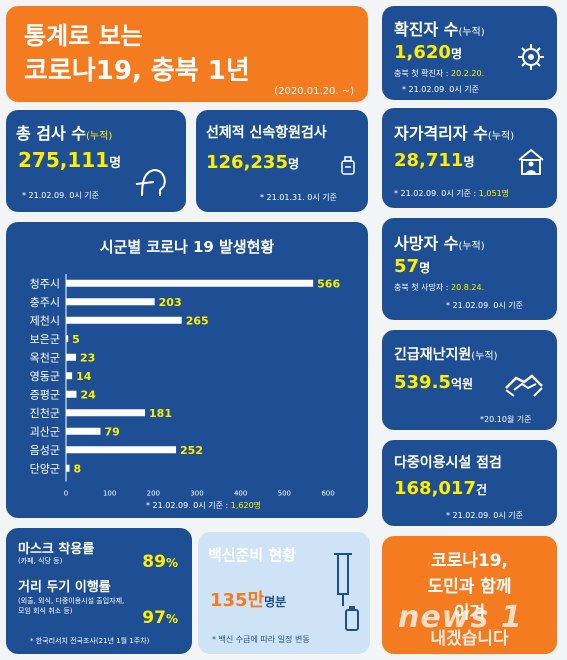 The image size is (567, 660). Describe the element at coordinates (240, 494) in the screenshot. I see `x-tick-label: 400` at that location.